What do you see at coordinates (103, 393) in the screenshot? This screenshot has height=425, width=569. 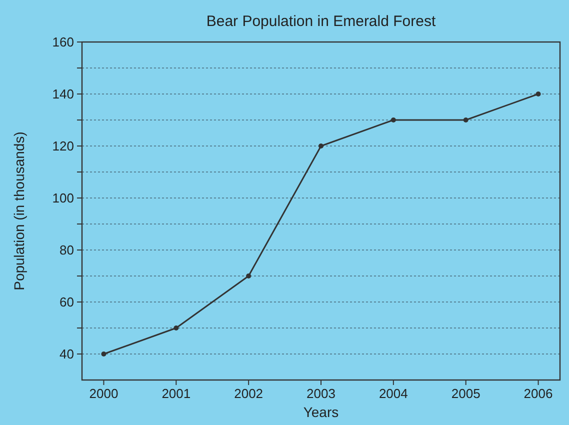 I see `x-tick-label: 2000` at bounding box center [103, 393].